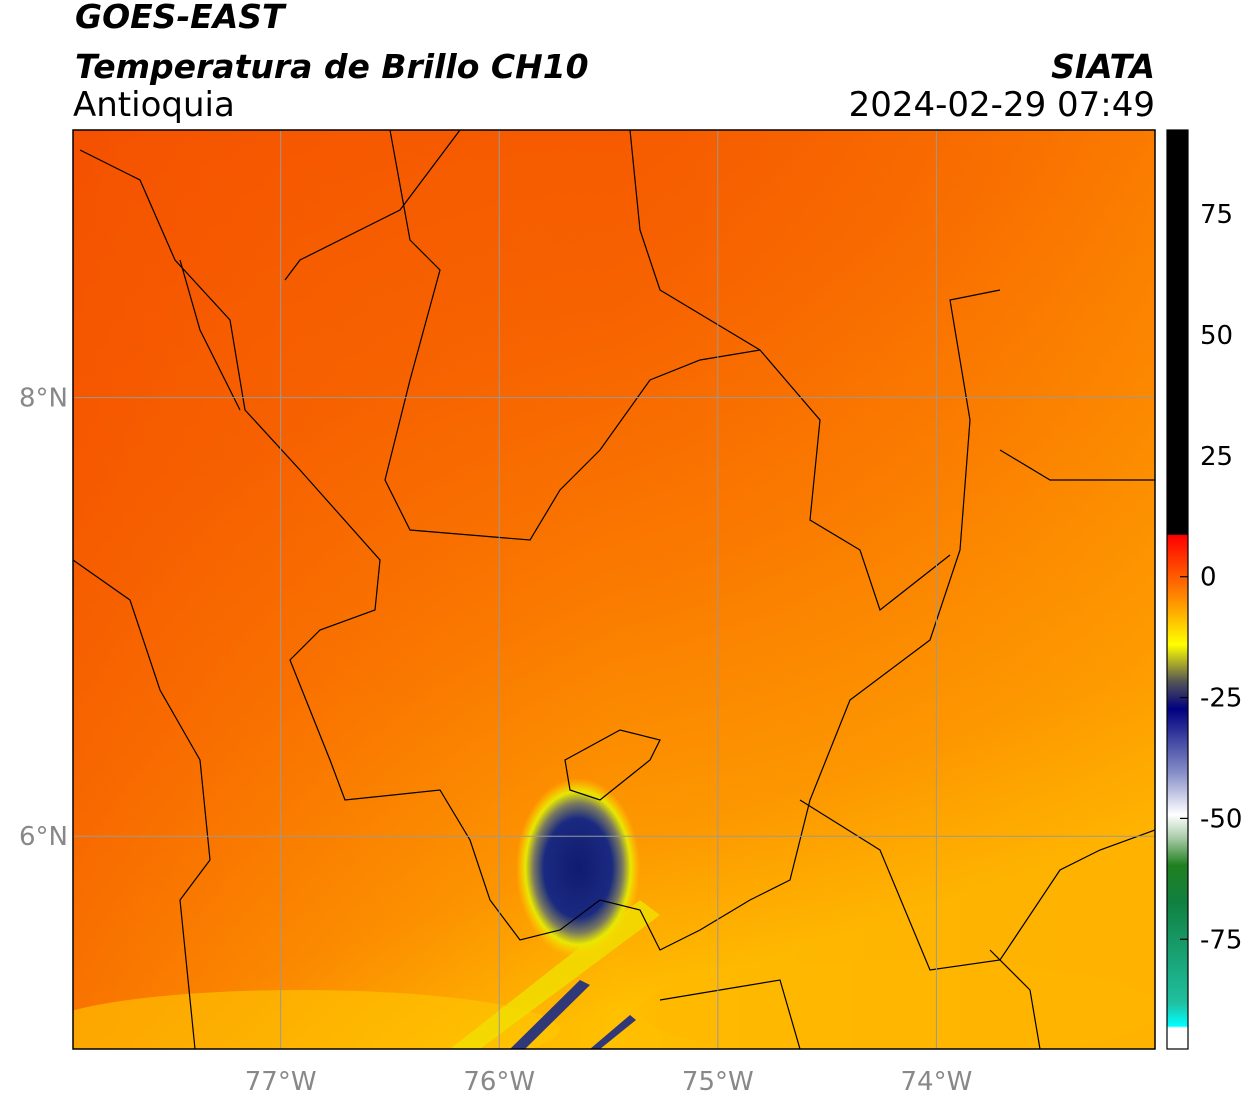 The width and height of the screenshot is (1252, 1099). Describe the element at coordinates (1002, 105) in the screenshot. I see `datetime: 2024-02-29 07:49` at that location.